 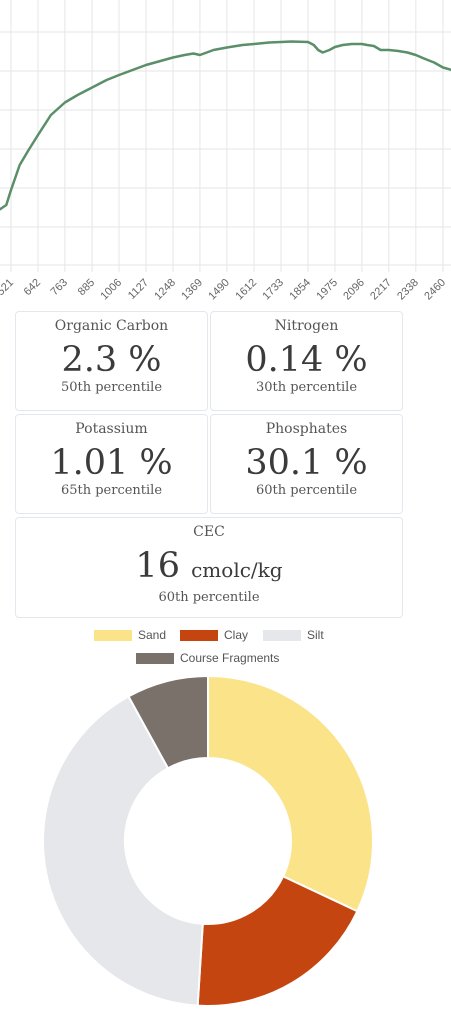 What do you see at coordinates (123, 851) in the screenshot?
I see `donut-slice-silt` at bounding box center [123, 851].